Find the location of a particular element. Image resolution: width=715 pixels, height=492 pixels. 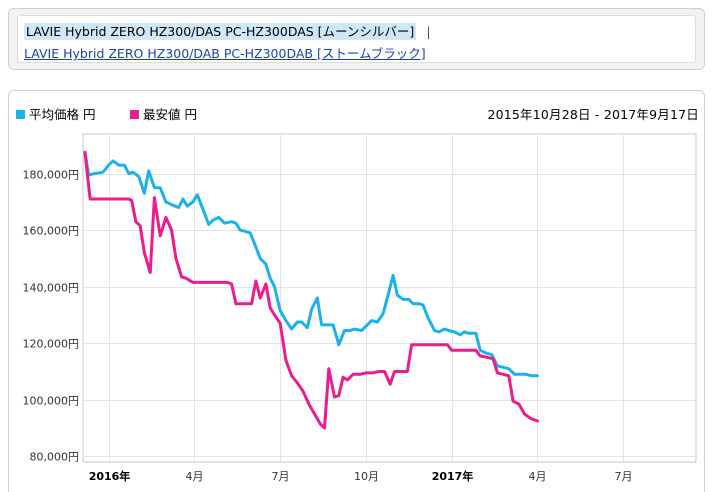

legend-min-label: 最安値 円 is located at coordinates (170, 114).